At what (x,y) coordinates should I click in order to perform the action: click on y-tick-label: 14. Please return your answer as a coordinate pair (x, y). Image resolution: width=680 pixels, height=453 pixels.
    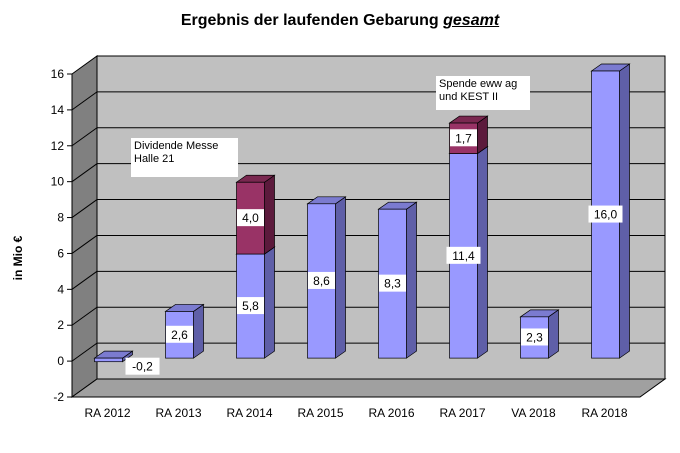
    Looking at the image, I should click on (58, 110).